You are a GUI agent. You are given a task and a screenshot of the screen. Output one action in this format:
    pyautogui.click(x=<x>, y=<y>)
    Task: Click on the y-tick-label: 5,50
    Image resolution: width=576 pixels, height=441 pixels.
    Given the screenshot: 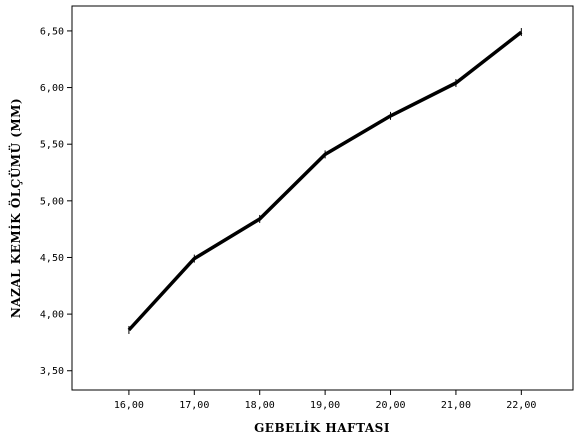 What is the action you would take?
    pyautogui.click(x=52, y=145)
    